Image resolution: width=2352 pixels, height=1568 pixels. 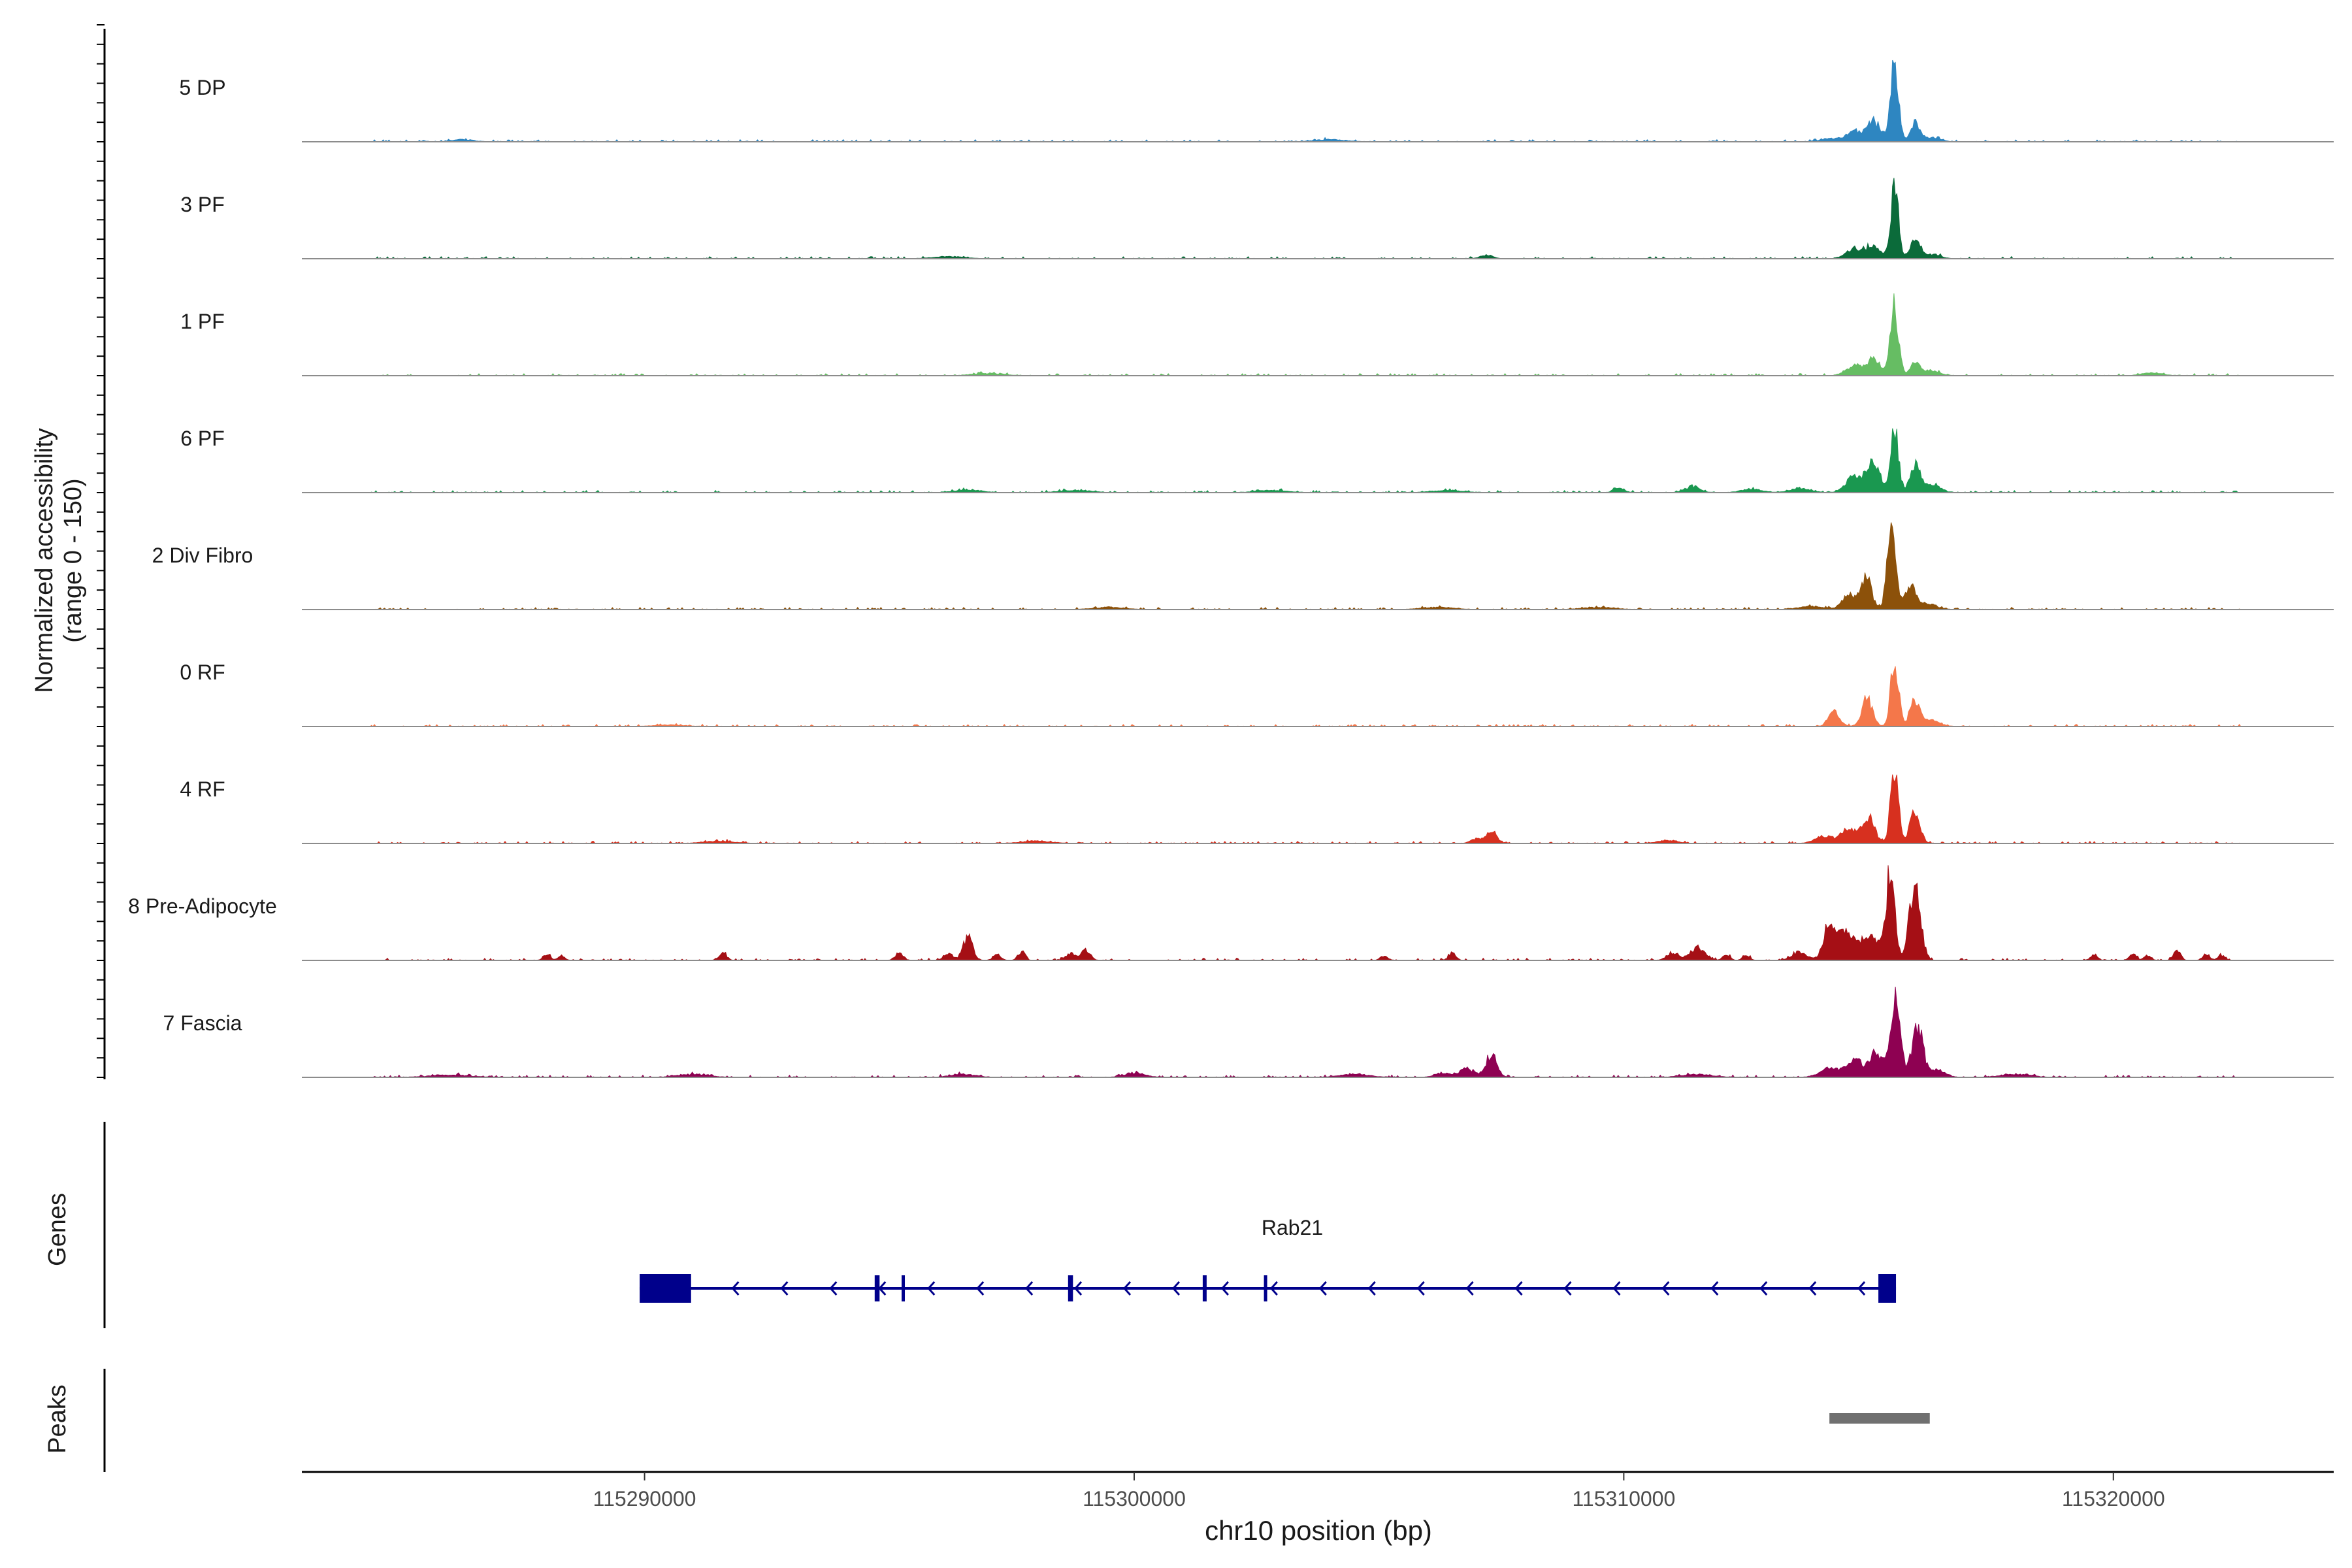 What do you see at coordinates (202, 438) in the screenshot?
I see `track-label: 6 PF` at bounding box center [202, 438].